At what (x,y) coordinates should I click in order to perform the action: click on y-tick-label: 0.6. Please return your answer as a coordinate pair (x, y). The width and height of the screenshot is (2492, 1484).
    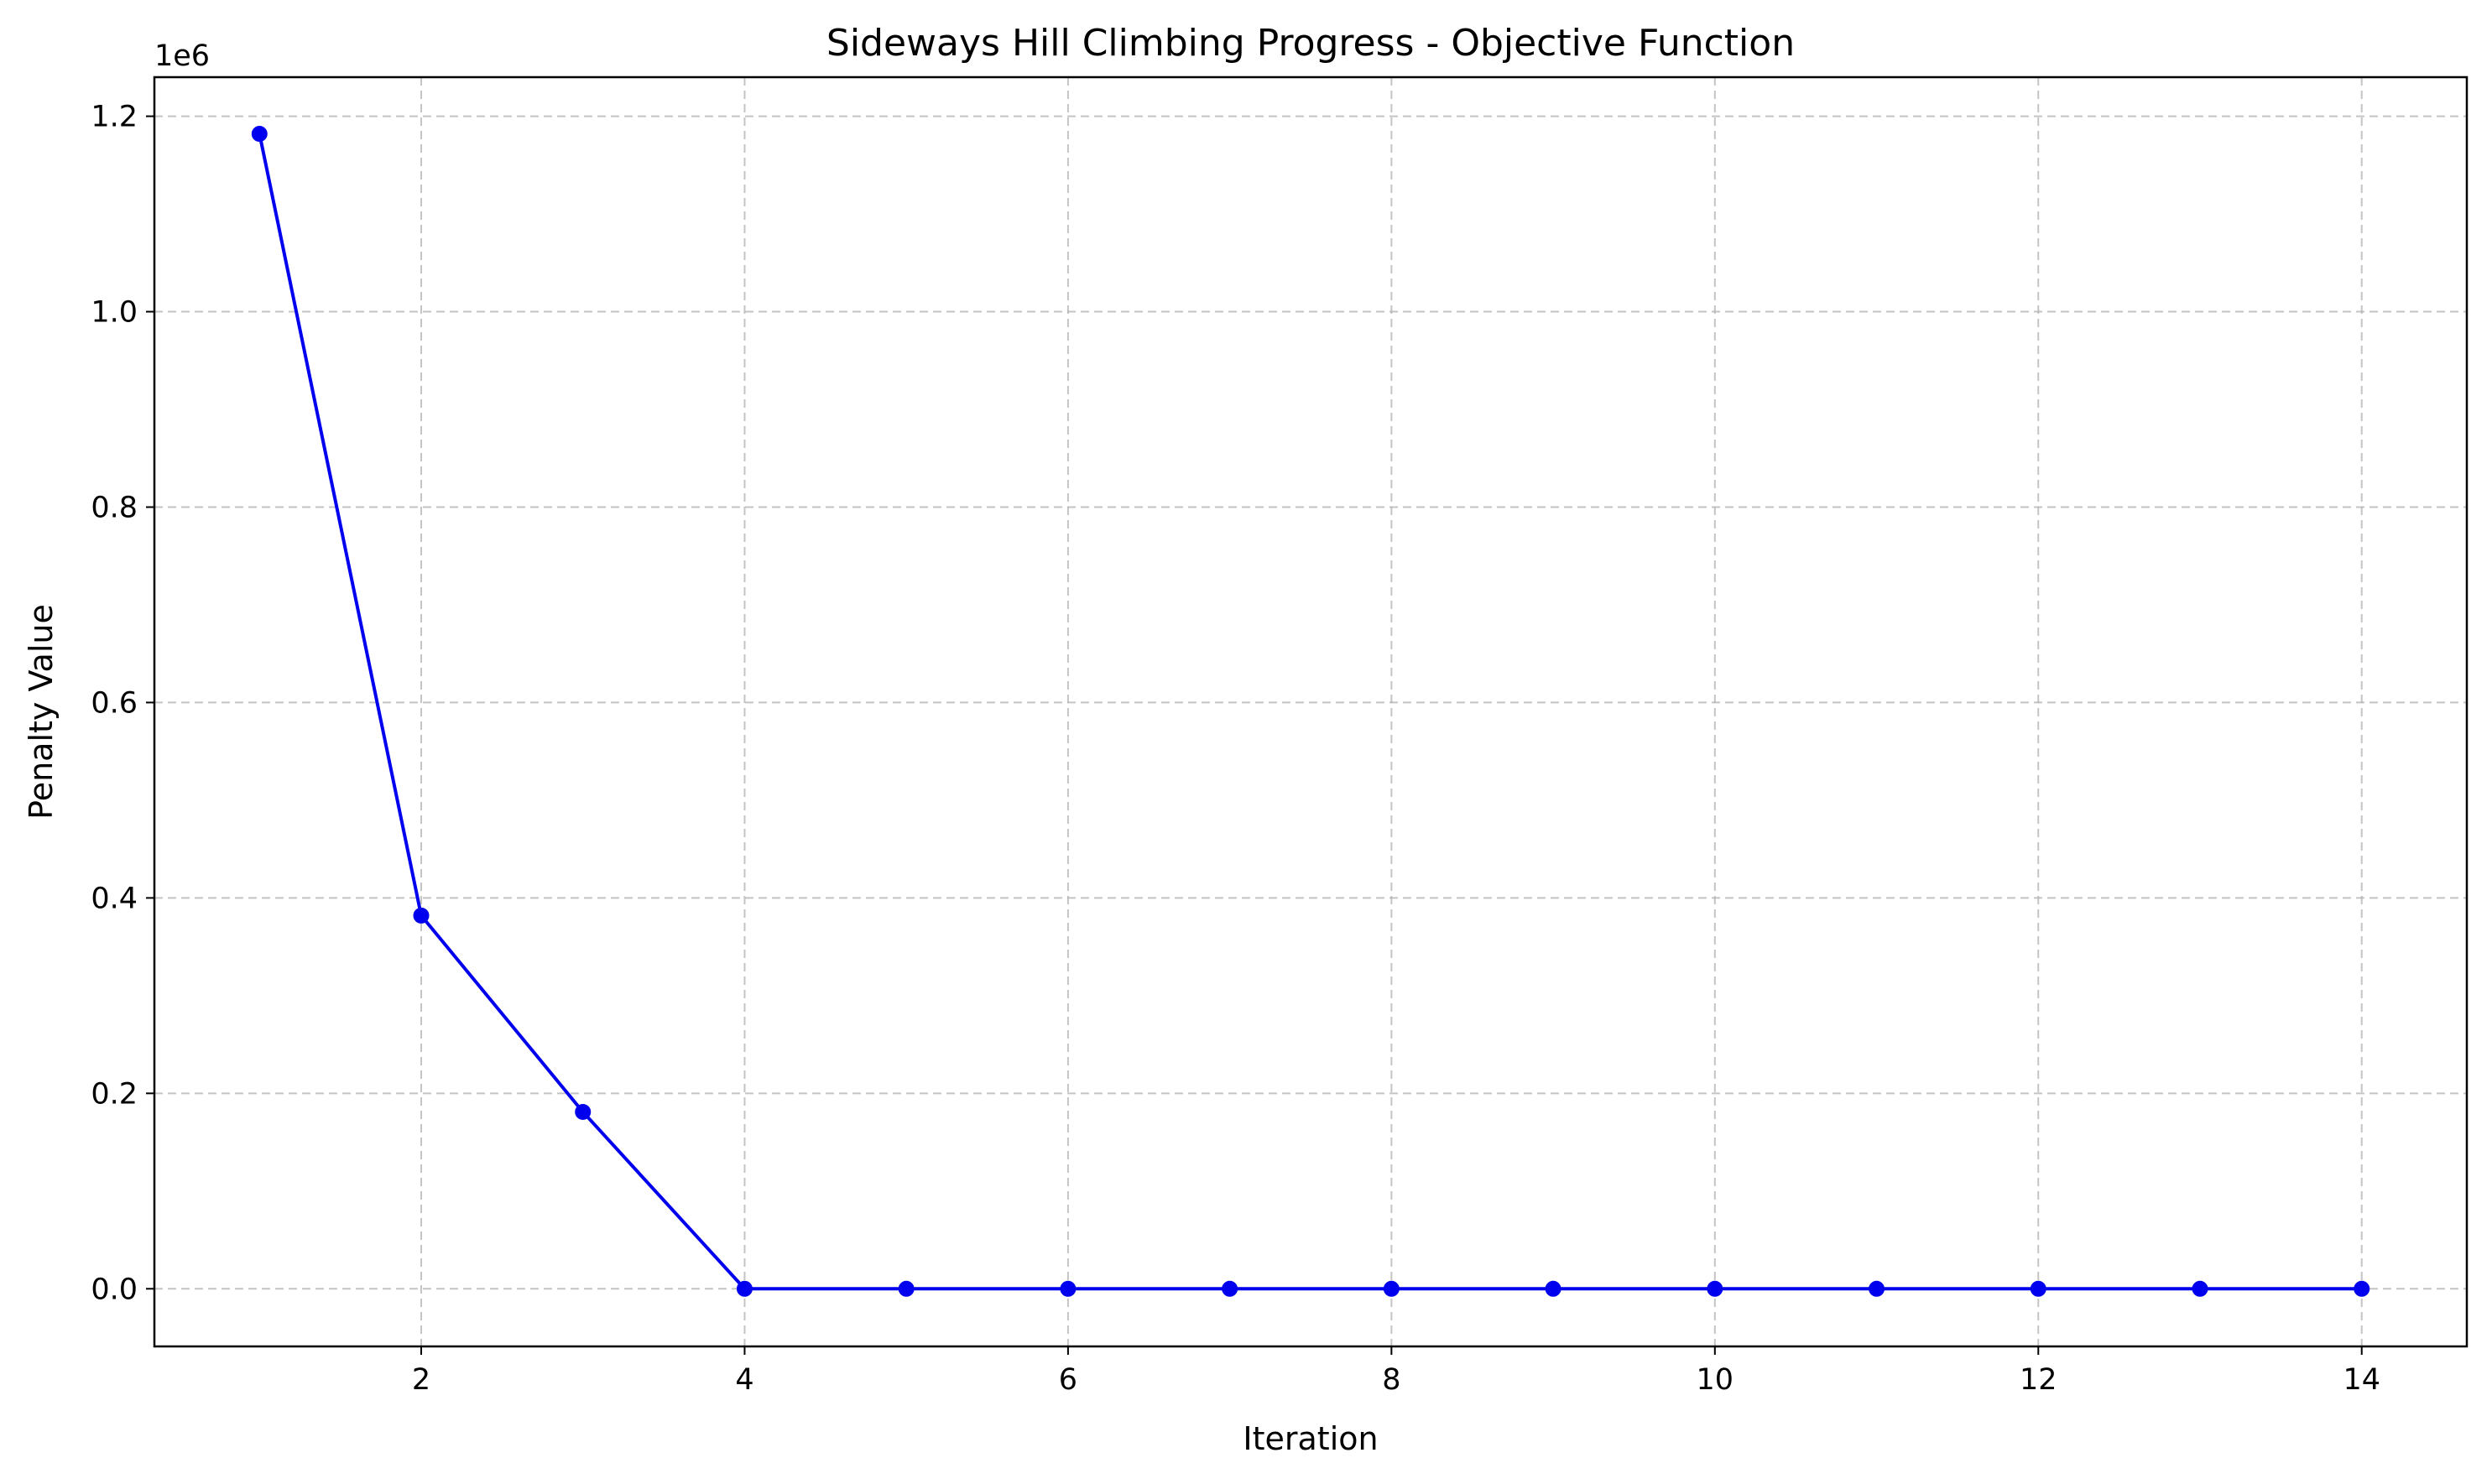
    Looking at the image, I should click on (114, 703).